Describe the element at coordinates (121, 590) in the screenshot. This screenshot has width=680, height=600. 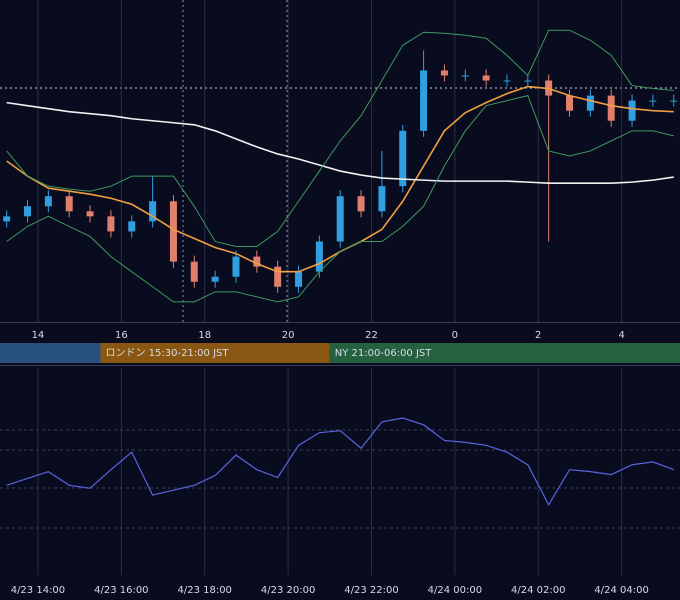
I see `x-tick-label: 4/23 16:00` at that location.